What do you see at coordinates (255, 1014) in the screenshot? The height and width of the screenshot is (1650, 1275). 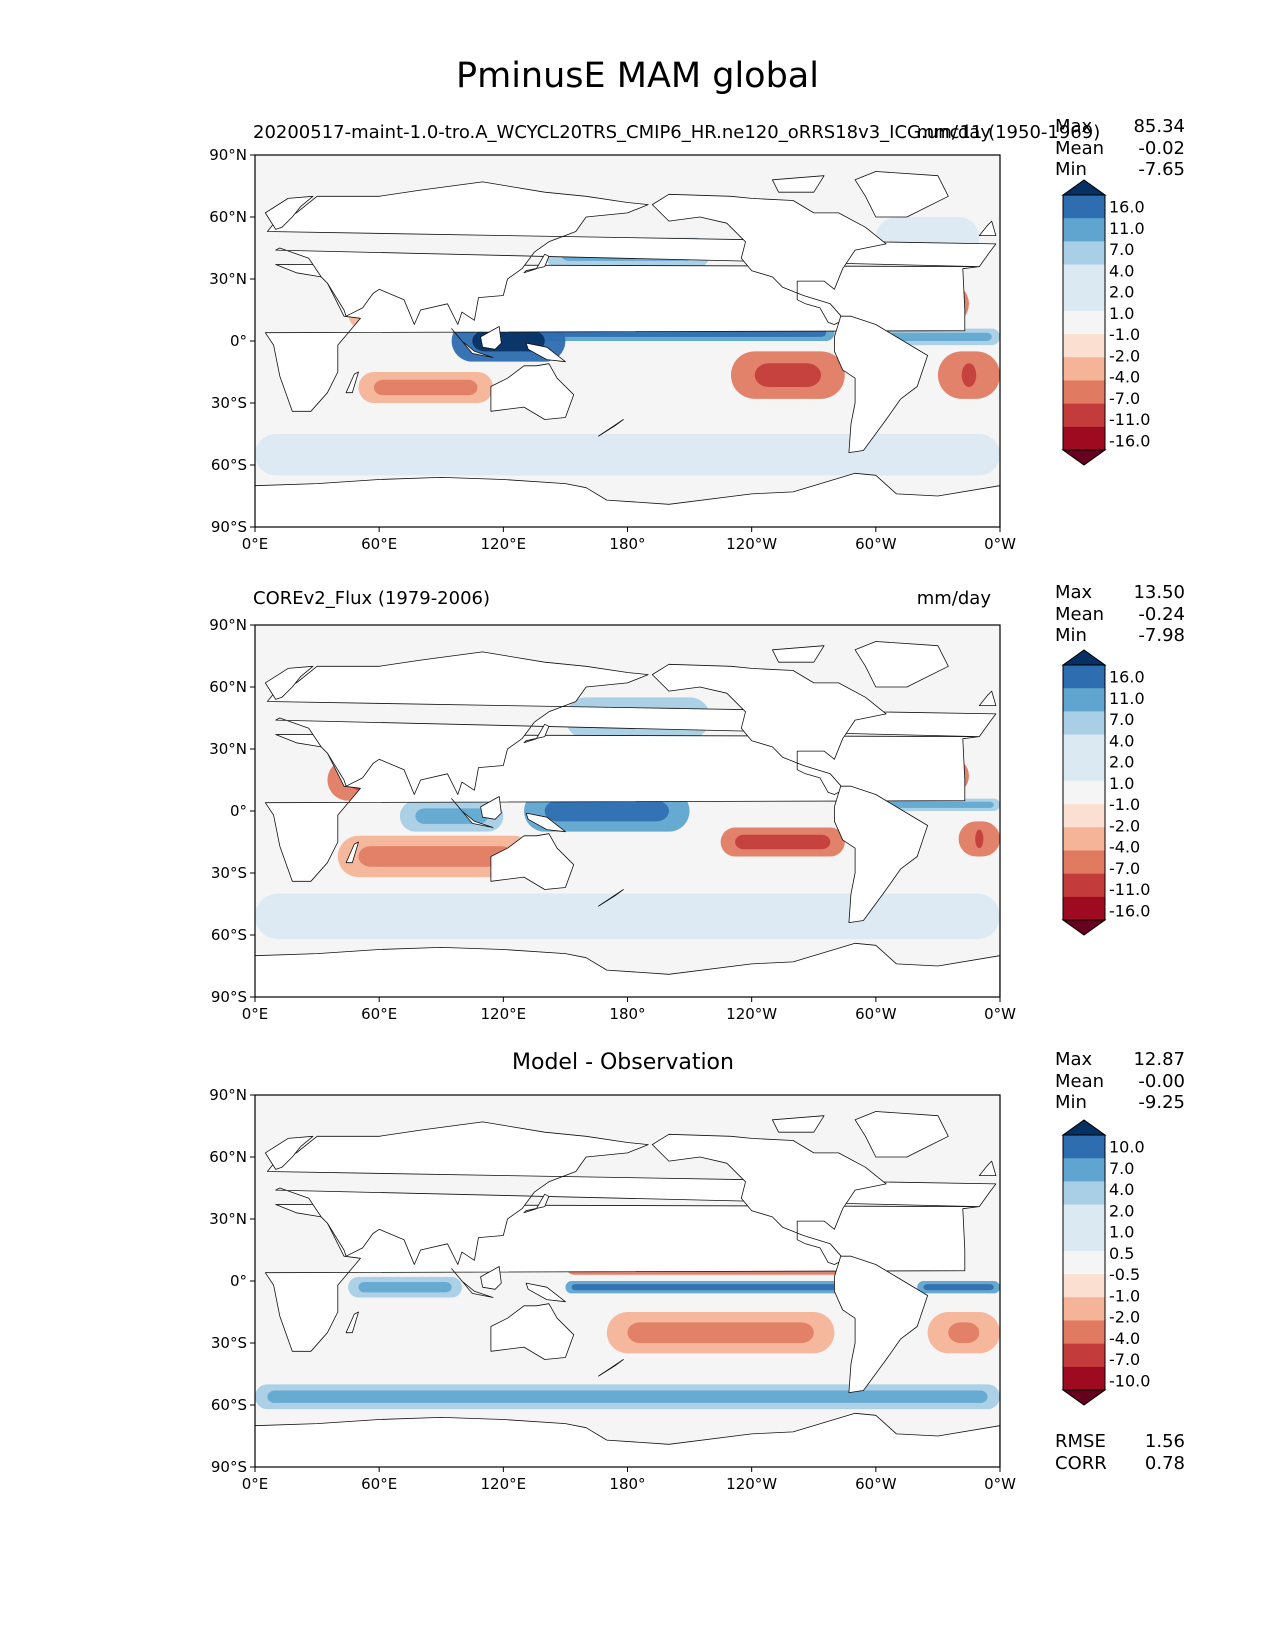 I see `x-tick-label: 0°E` at bounding box center [255, 1014].